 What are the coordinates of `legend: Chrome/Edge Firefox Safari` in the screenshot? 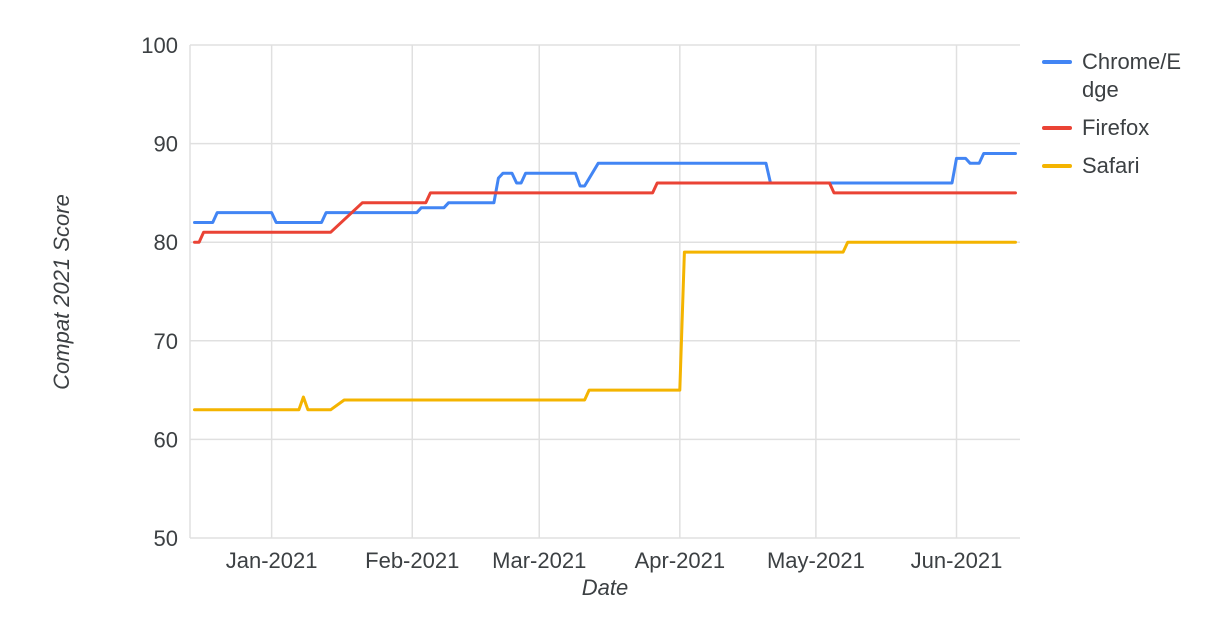 It's located at (1126, 114).